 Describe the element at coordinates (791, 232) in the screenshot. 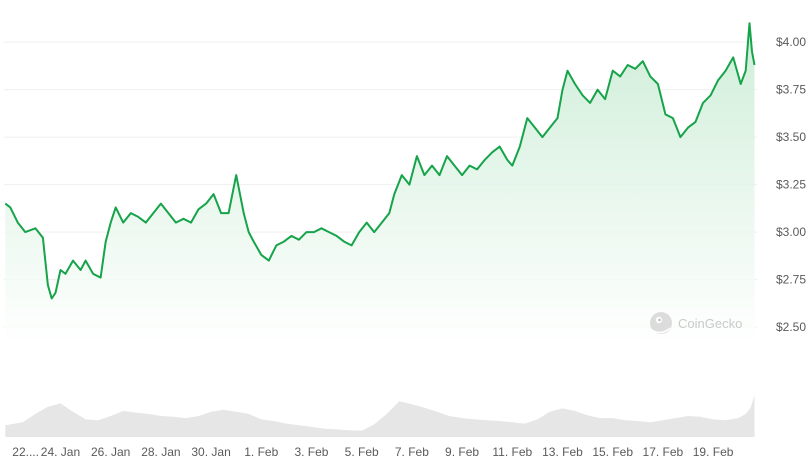

I see `y-tick-label: $3.00` at that location.